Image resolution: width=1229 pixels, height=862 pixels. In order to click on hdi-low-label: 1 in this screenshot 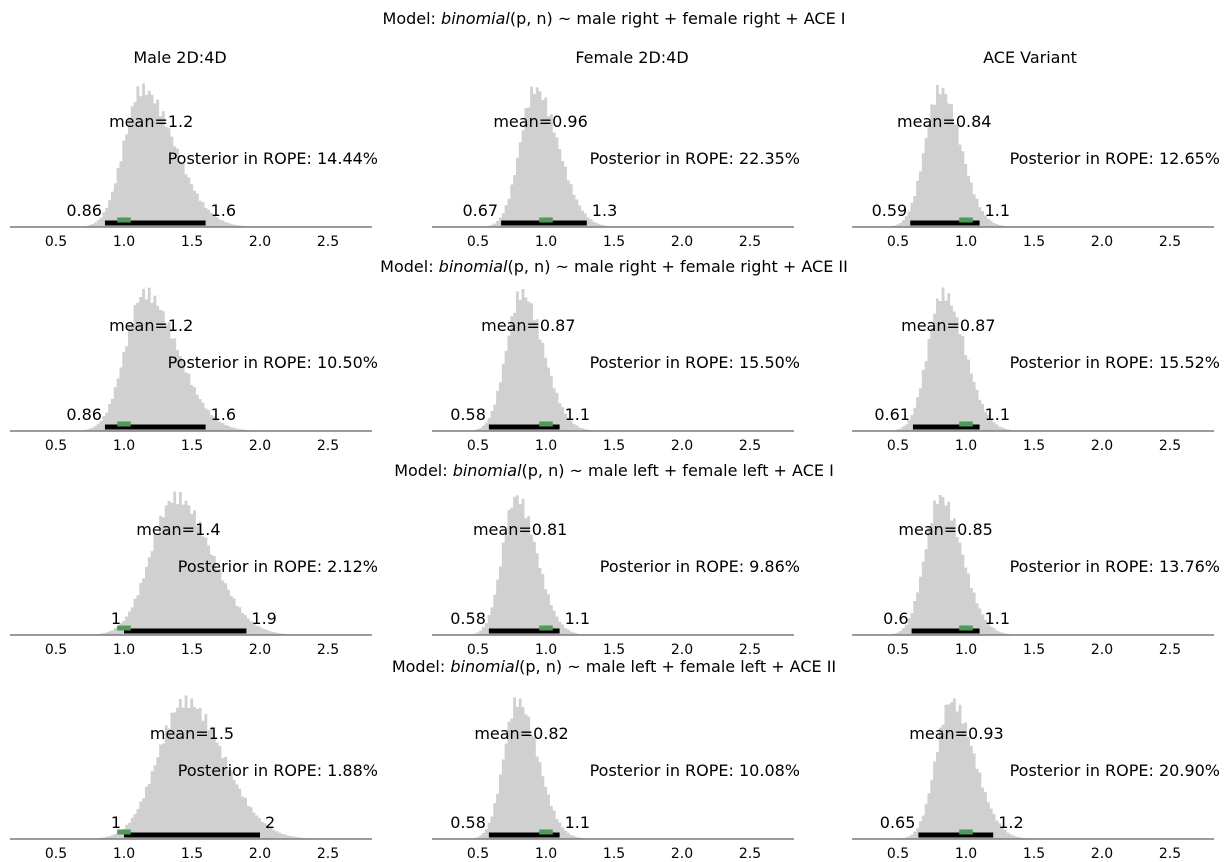, I will do `click(116, 618)`.